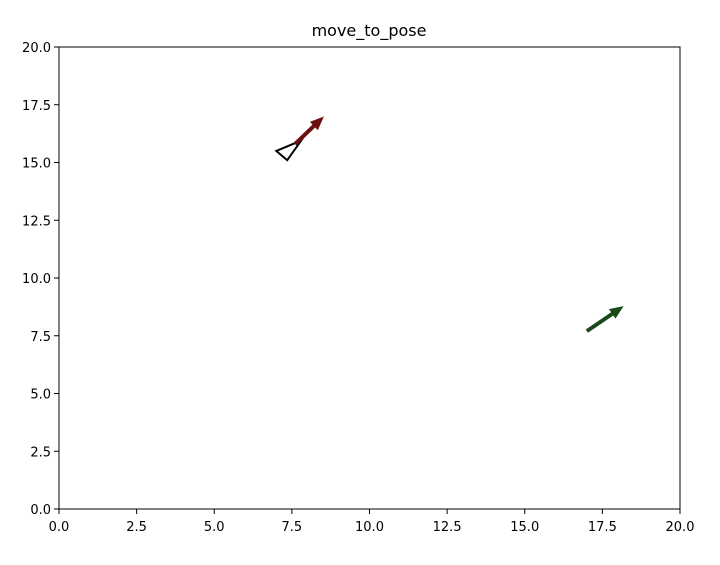 Image resolution: width=720 pixels, height=565 pixels. Describe the element at coordinates (369, 527) in the screenshot. I see `x-tick-label: 10.0` at that location.